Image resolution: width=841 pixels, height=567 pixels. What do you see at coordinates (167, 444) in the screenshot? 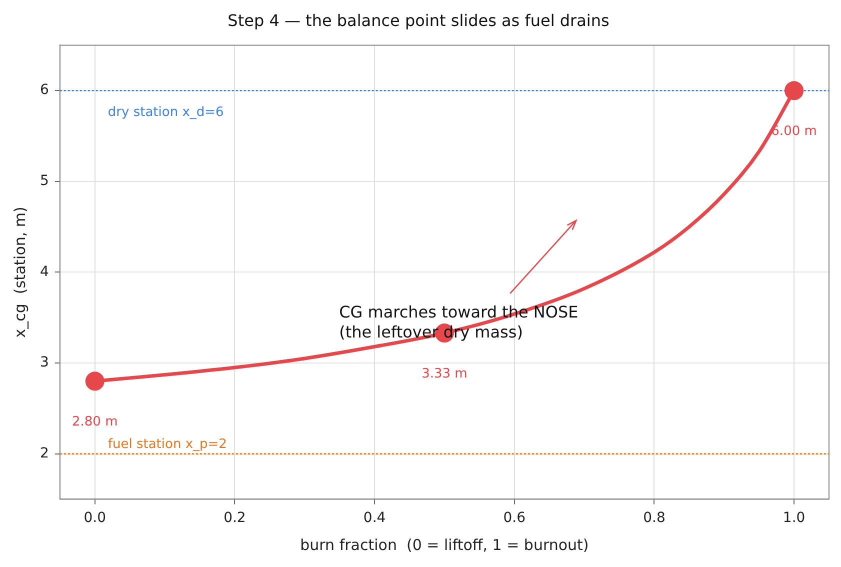
I see `ref-line-label: fuel station x_p=2` at bounding box center [167, 444].